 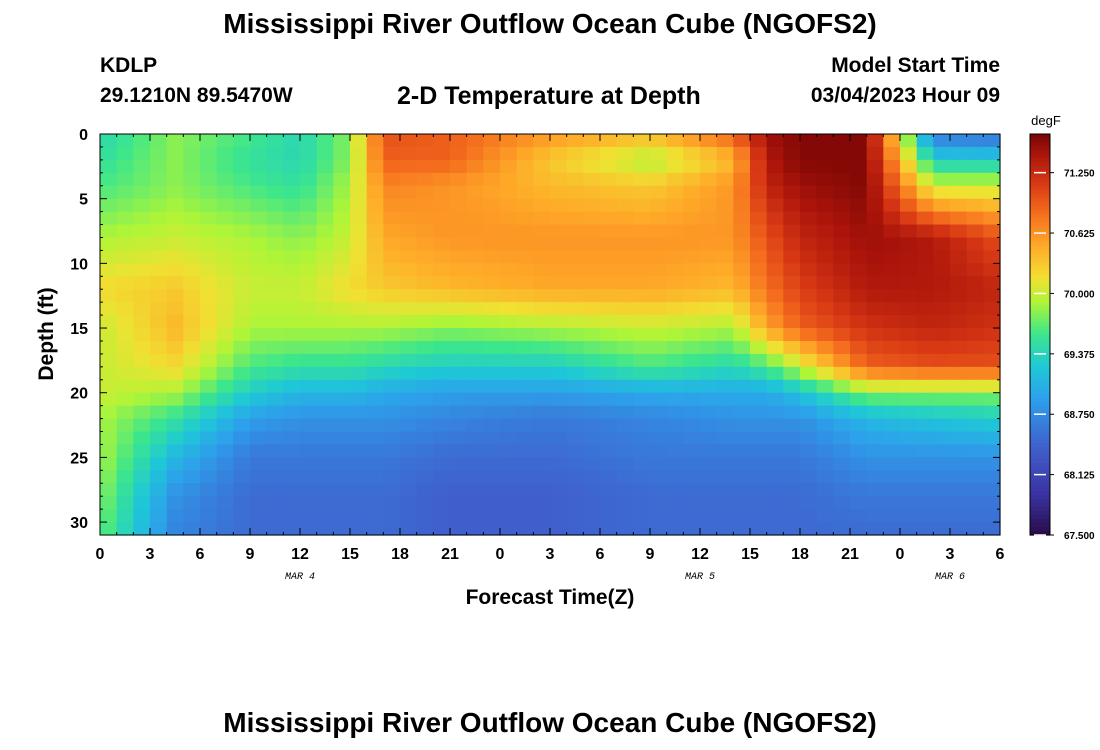 What do you see at coordinates (300, 554) in the screenshot?
I see `x-tick-label: 12` at bounding box center [300, 554].